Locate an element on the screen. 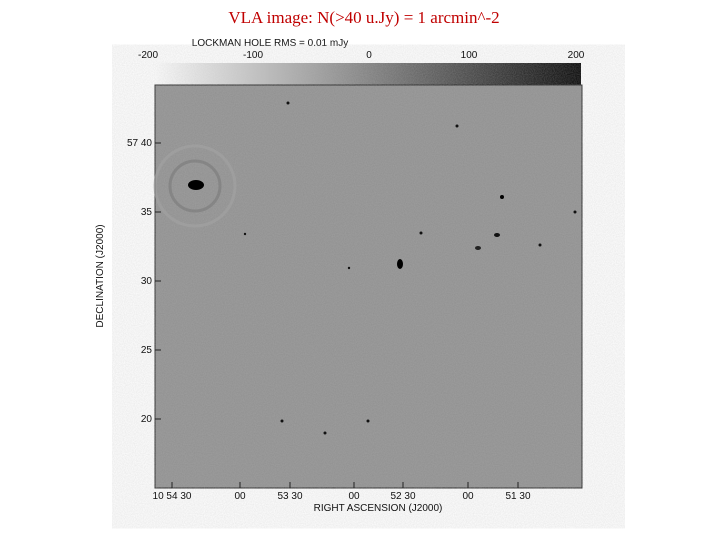 This screenshot has width=720, height=540. y-tick-label: 57 40 is located at coordinates (139, 143).